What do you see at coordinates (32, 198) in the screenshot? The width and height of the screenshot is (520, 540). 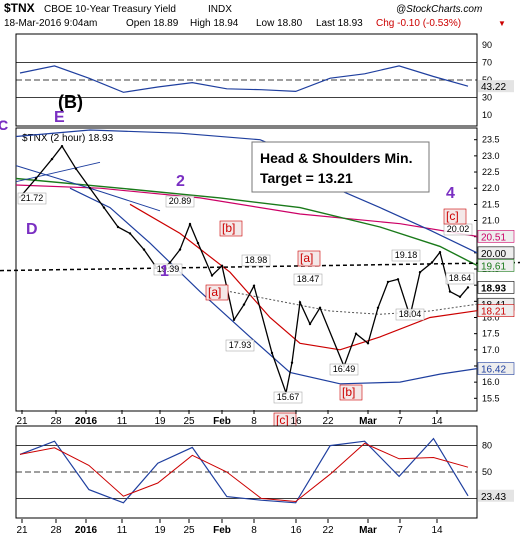 I see `price-label: 21.72` at bounding box center [32, 198].